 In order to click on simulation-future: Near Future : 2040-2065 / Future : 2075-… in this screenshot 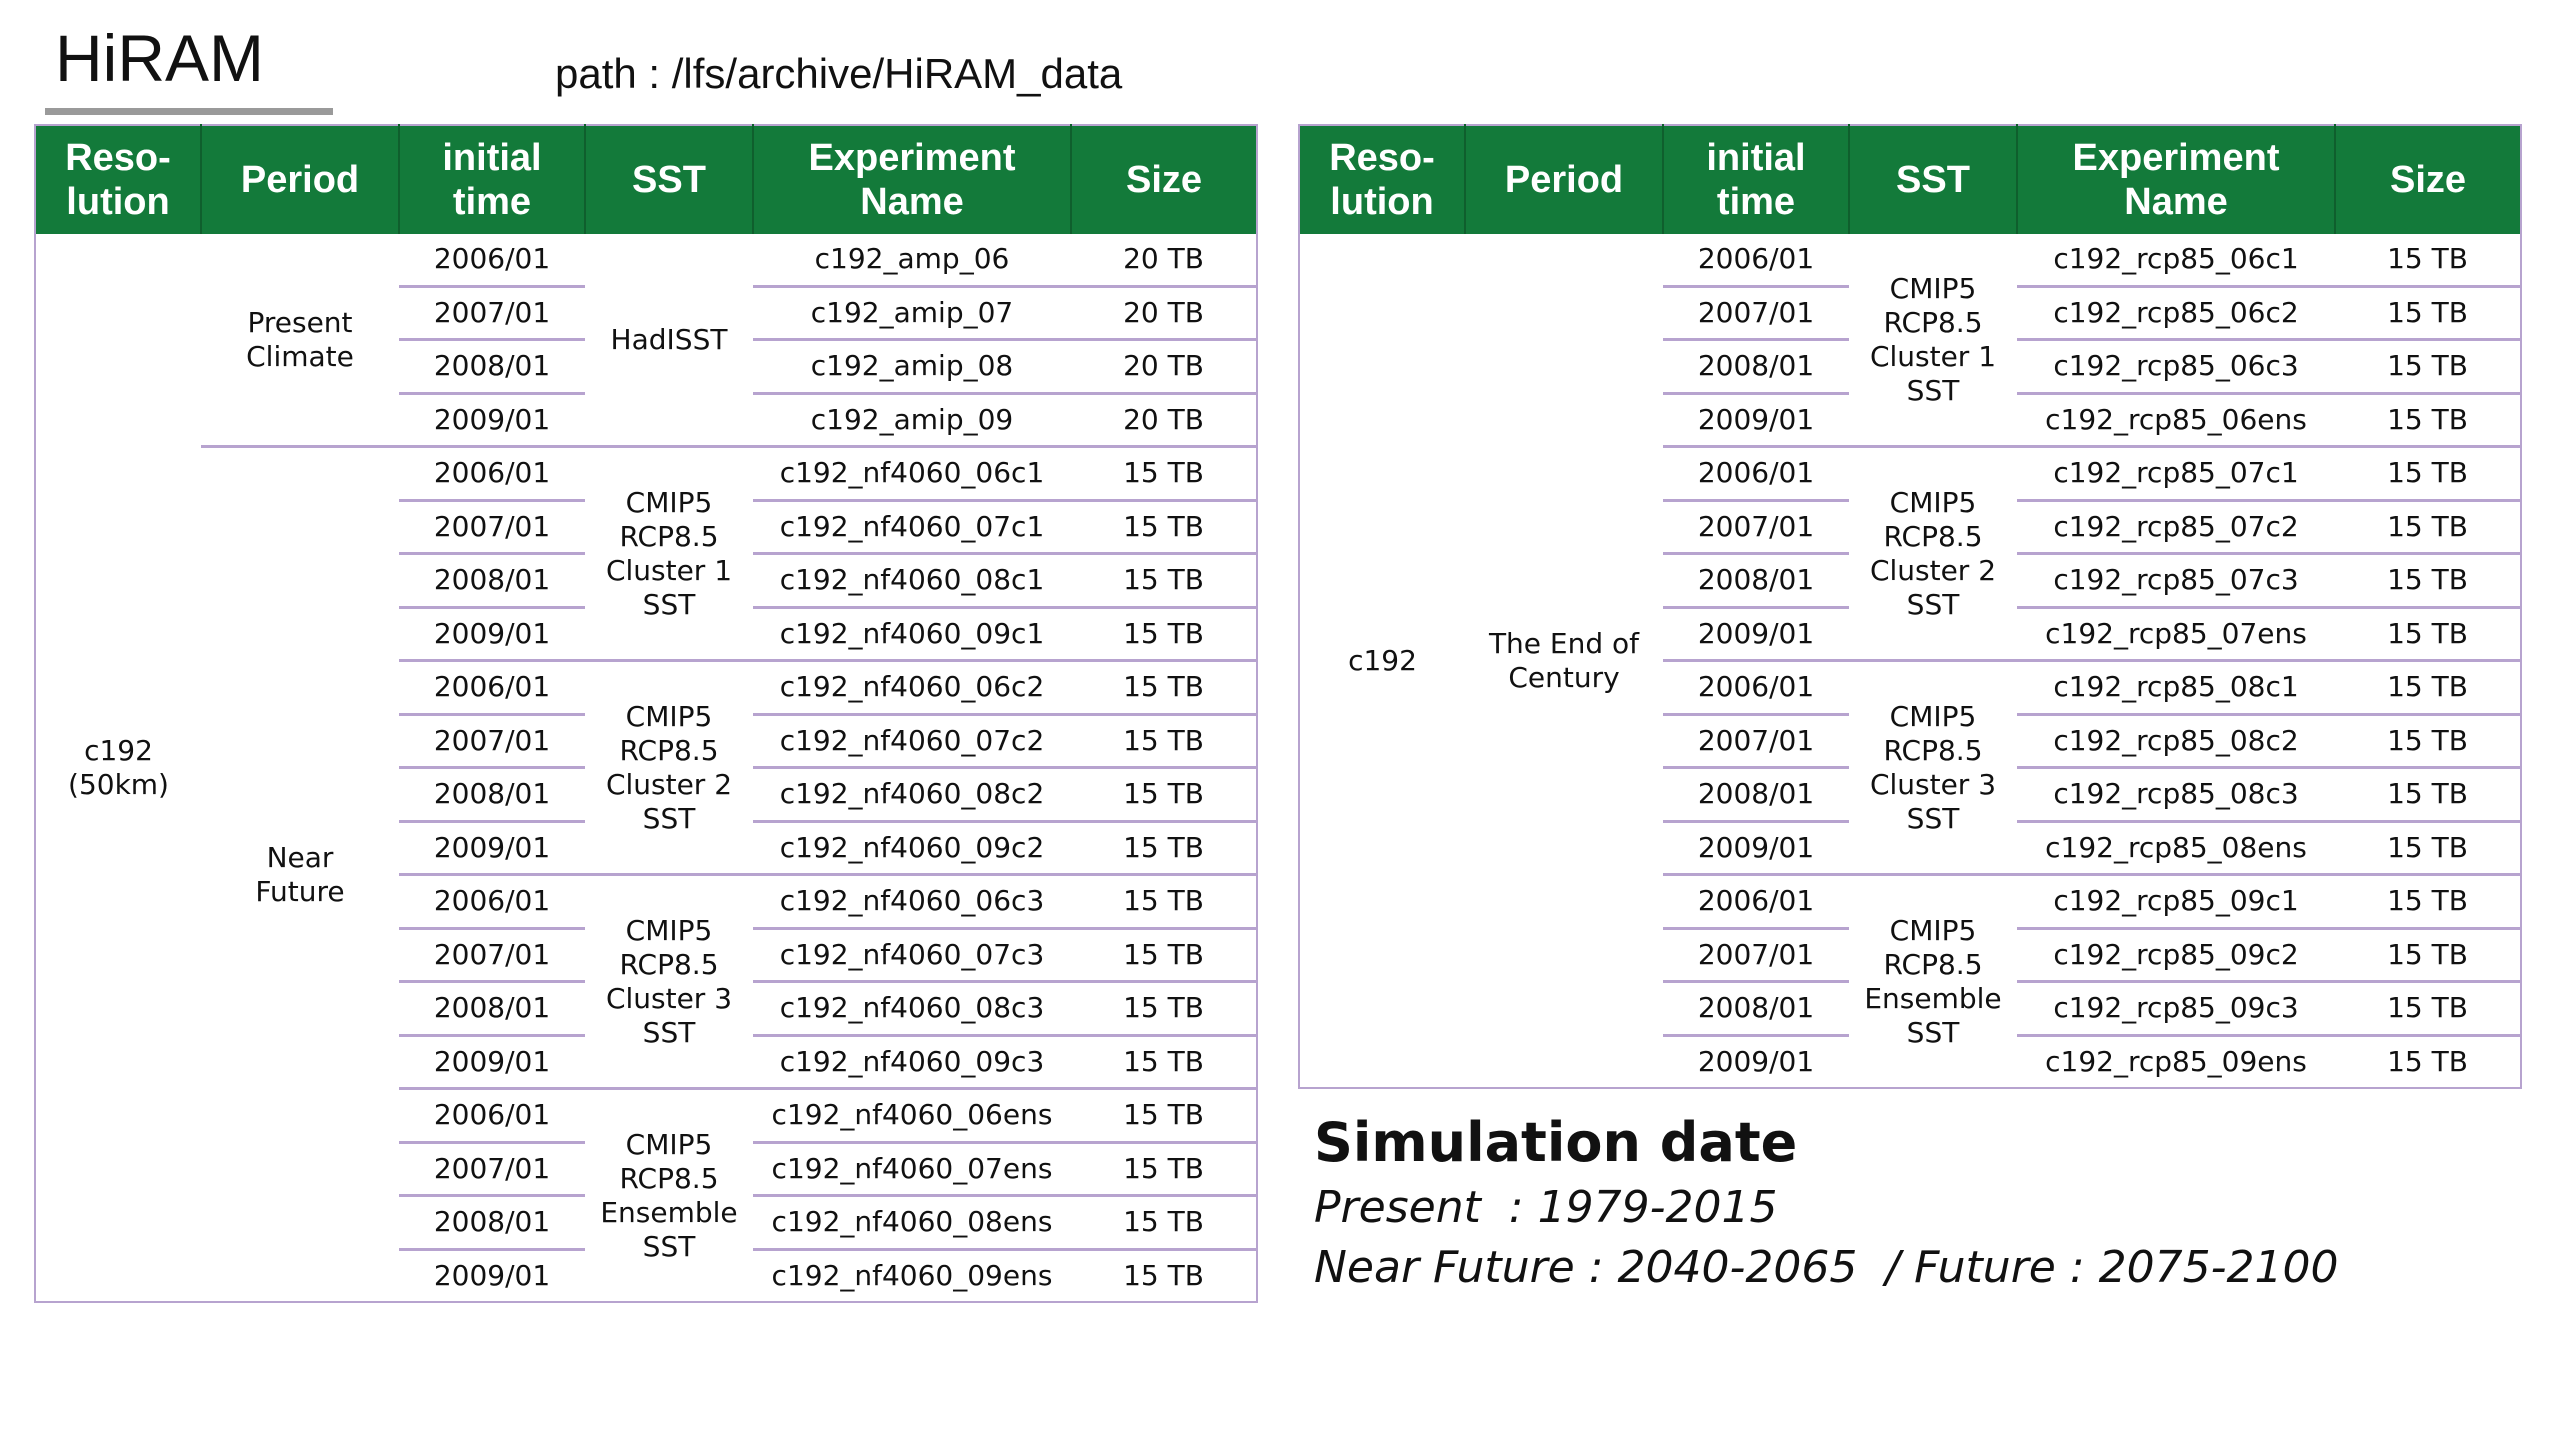, I will do `click(1826, 1267)`.